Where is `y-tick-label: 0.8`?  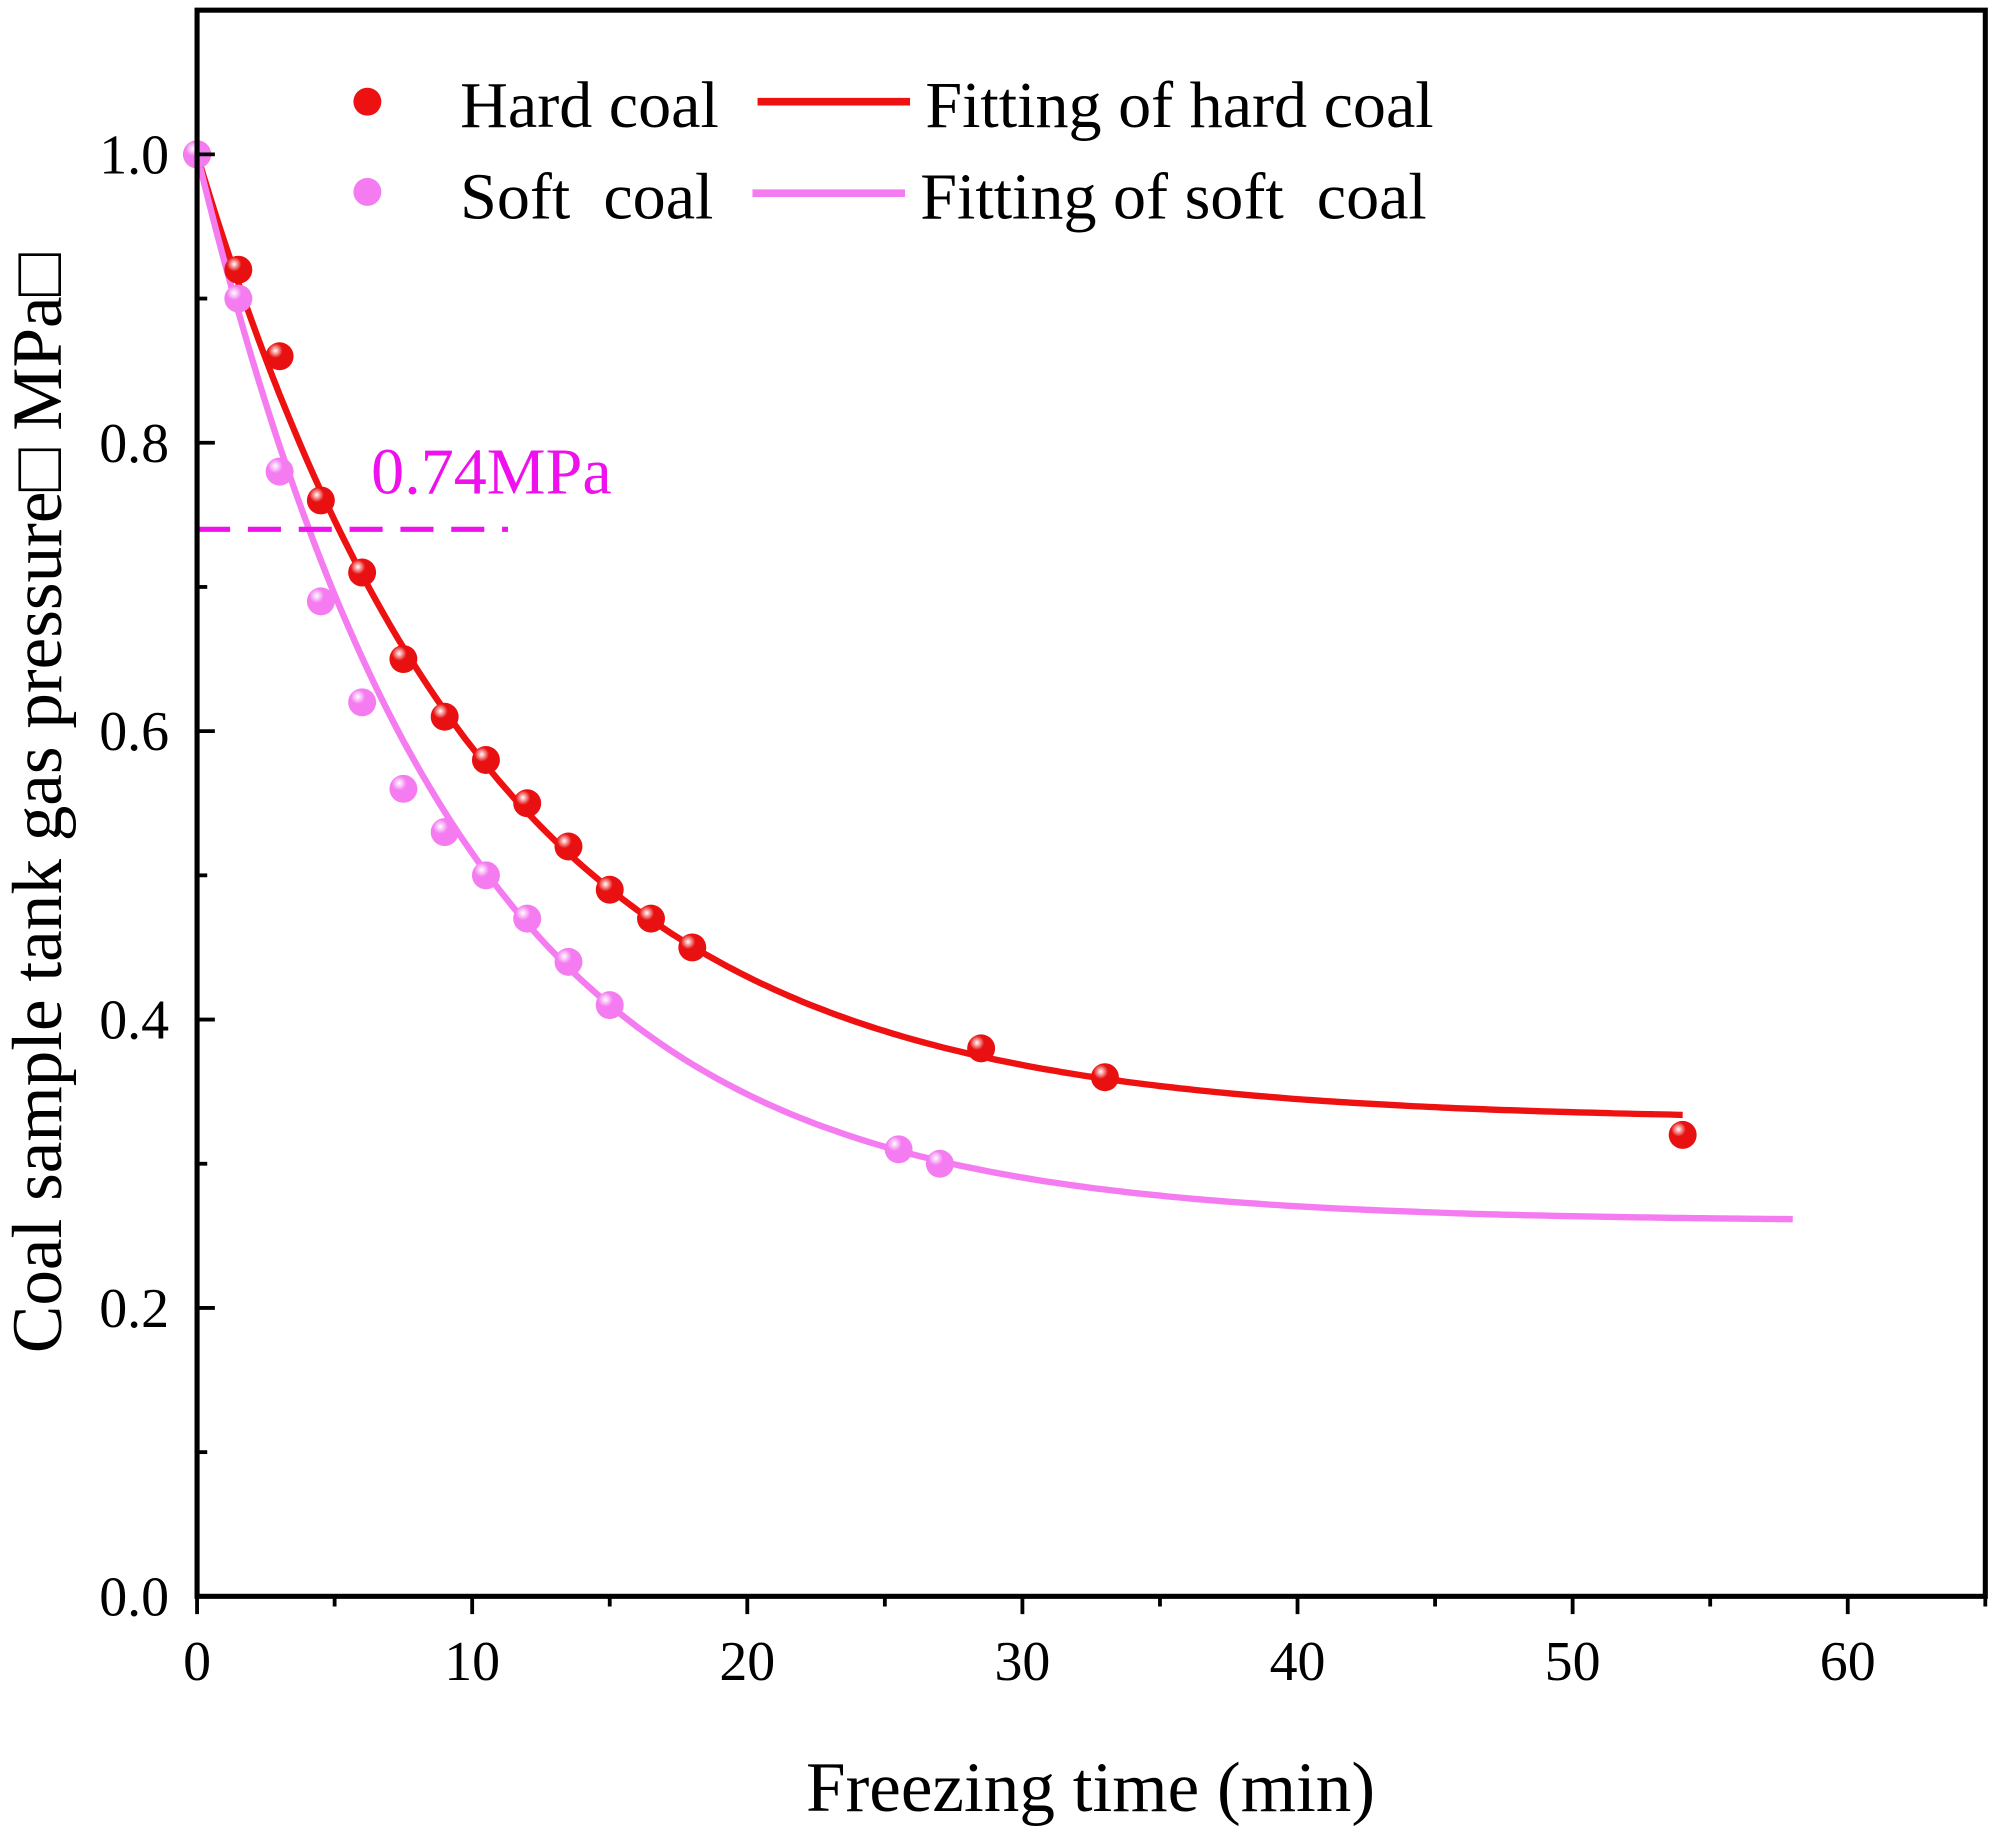 y-tick-label: 0.8 is located at coordinates (134, 444).